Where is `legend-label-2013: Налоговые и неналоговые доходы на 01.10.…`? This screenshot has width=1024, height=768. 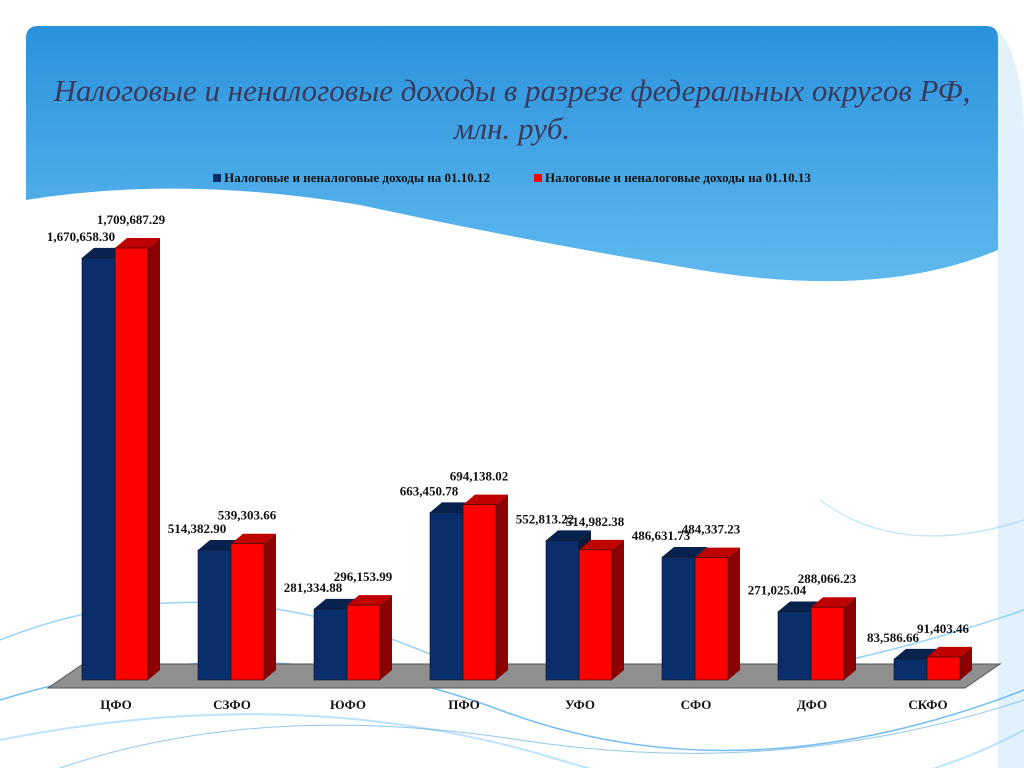 legend-label-2013: Налоговые и неналоговые доходы на 01.10.… is located at coordinates (678, 177).